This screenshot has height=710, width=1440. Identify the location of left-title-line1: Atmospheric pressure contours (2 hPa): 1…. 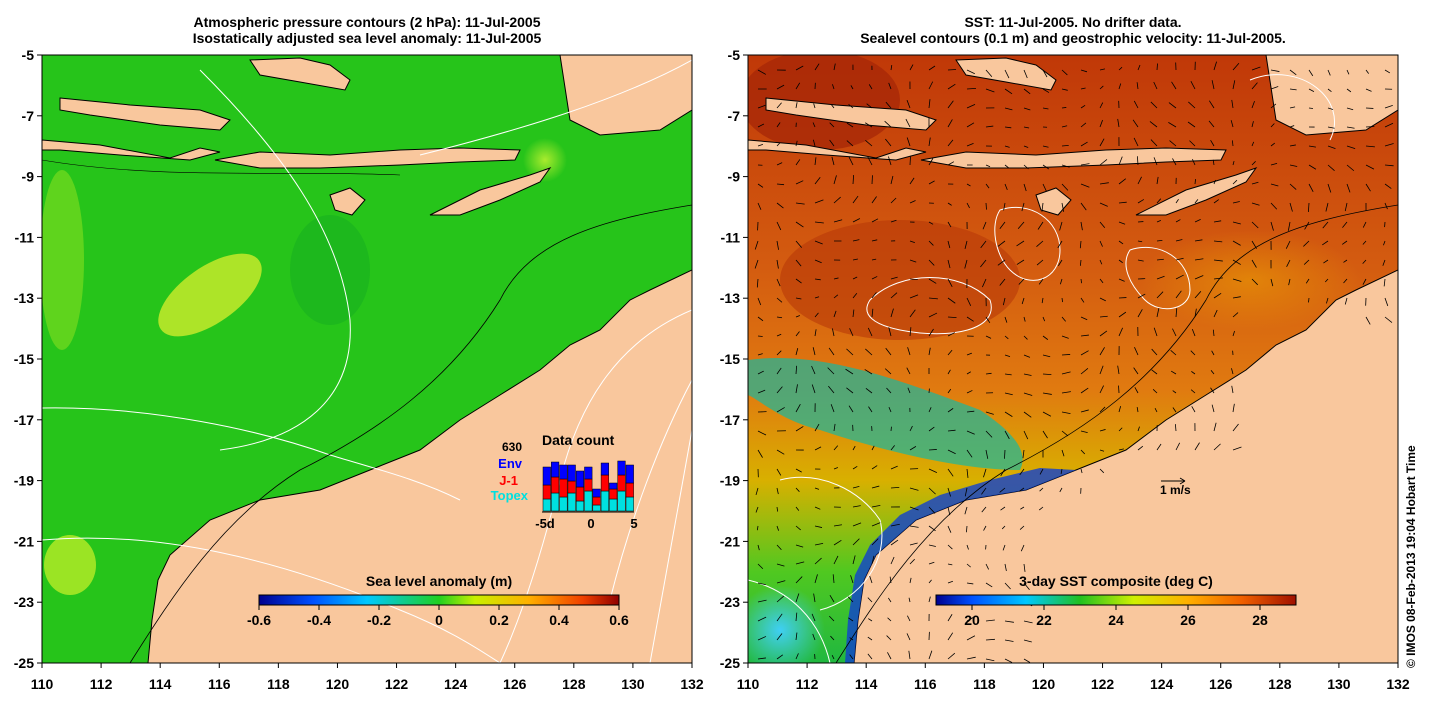
(367, 22).